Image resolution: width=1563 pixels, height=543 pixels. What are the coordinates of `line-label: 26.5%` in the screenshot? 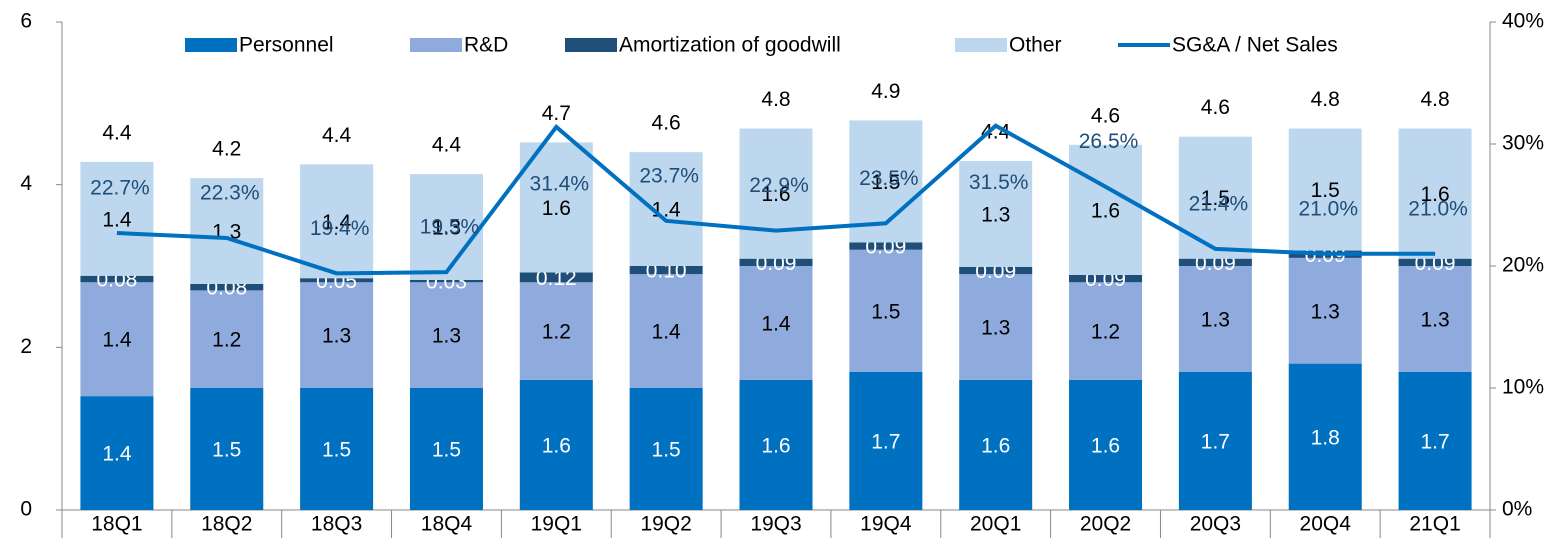 It's located at (1109, 141).